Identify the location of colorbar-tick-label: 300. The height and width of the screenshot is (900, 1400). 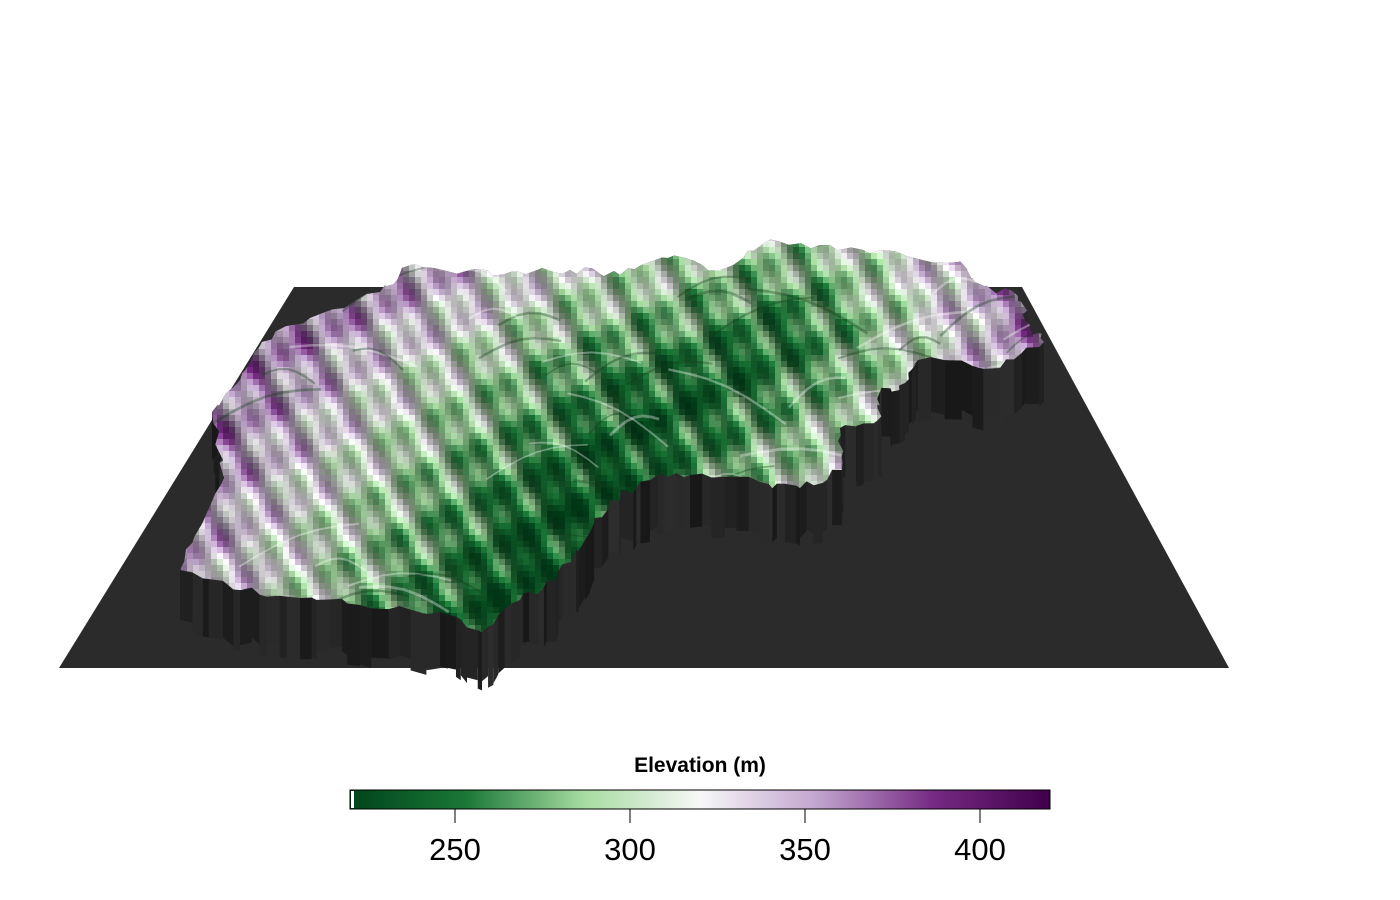
(630, 849).